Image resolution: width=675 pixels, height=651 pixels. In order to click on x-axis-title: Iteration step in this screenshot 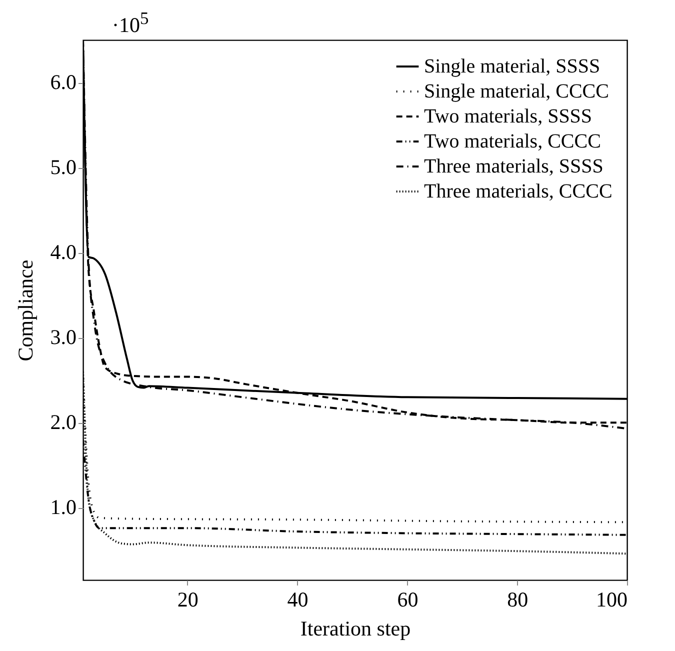, I will do `click(355, 628)`.